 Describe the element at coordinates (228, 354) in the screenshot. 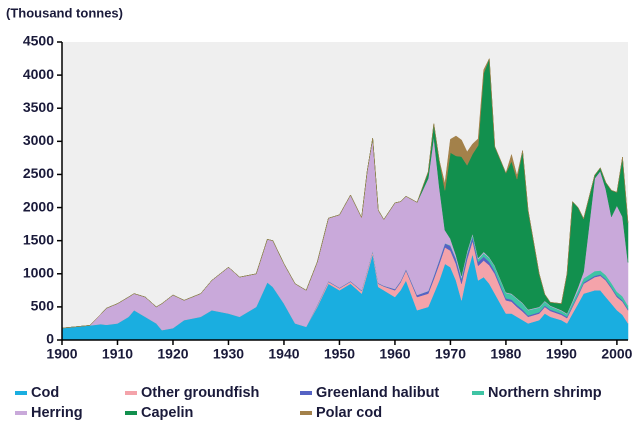

I see `x-tick-label: 1930` at that location.